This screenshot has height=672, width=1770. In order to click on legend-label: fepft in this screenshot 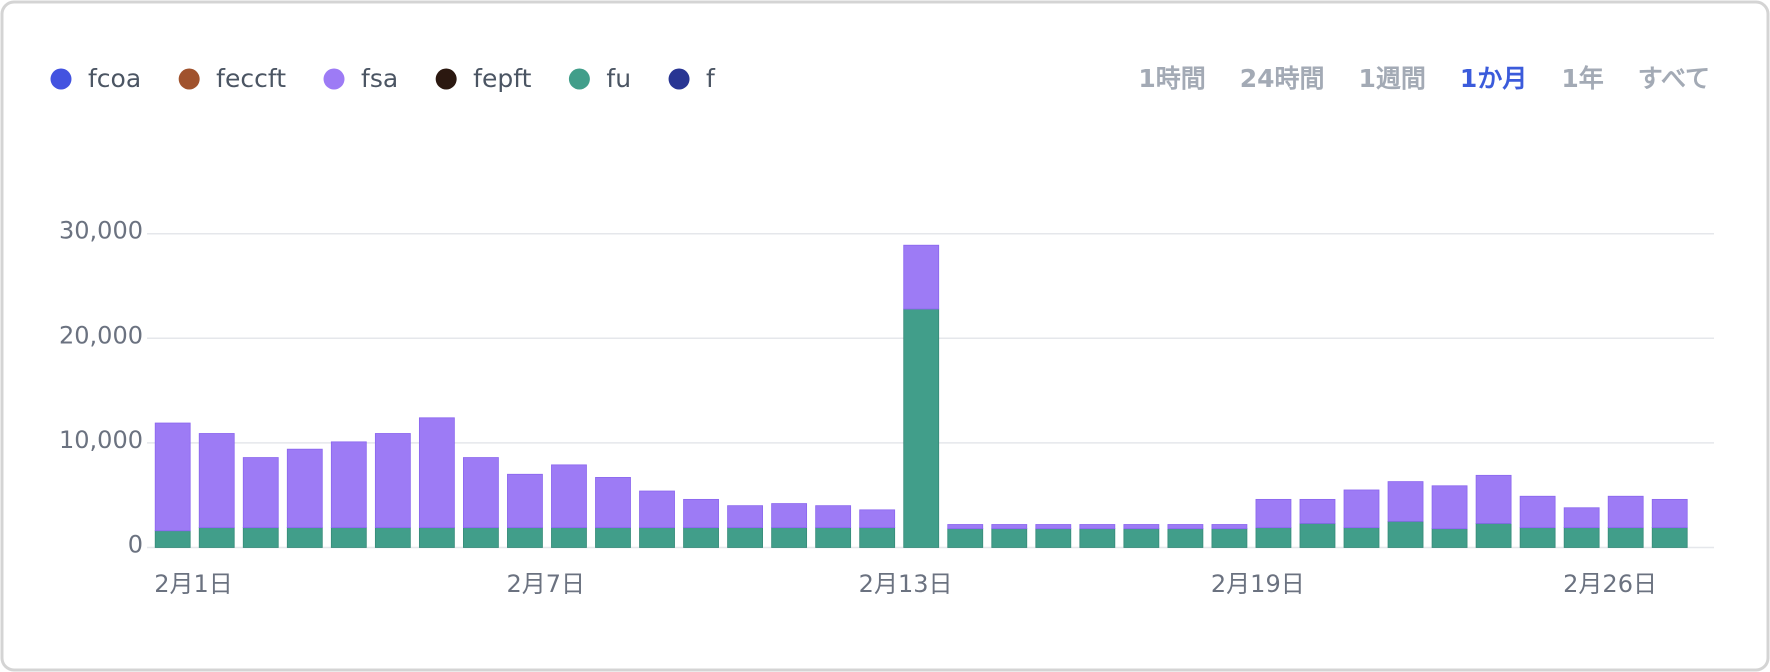, I will do `click(502, 78)`.